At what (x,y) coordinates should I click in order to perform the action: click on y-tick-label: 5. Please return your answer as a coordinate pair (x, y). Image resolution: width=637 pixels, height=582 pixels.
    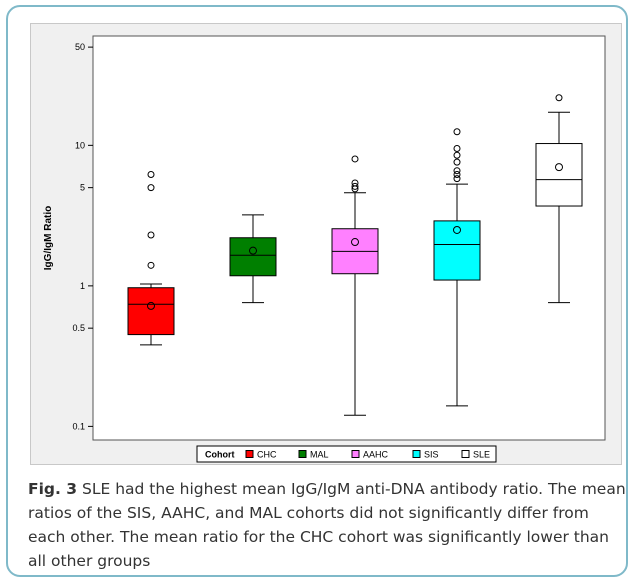
    Looking at the image, I should click on (82, 188).